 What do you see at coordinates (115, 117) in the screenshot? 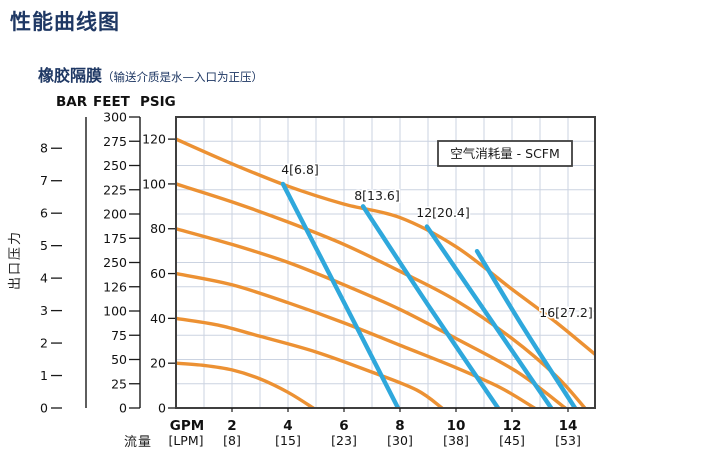
I see `svg-text: 300` at bounding box center [115, 117].